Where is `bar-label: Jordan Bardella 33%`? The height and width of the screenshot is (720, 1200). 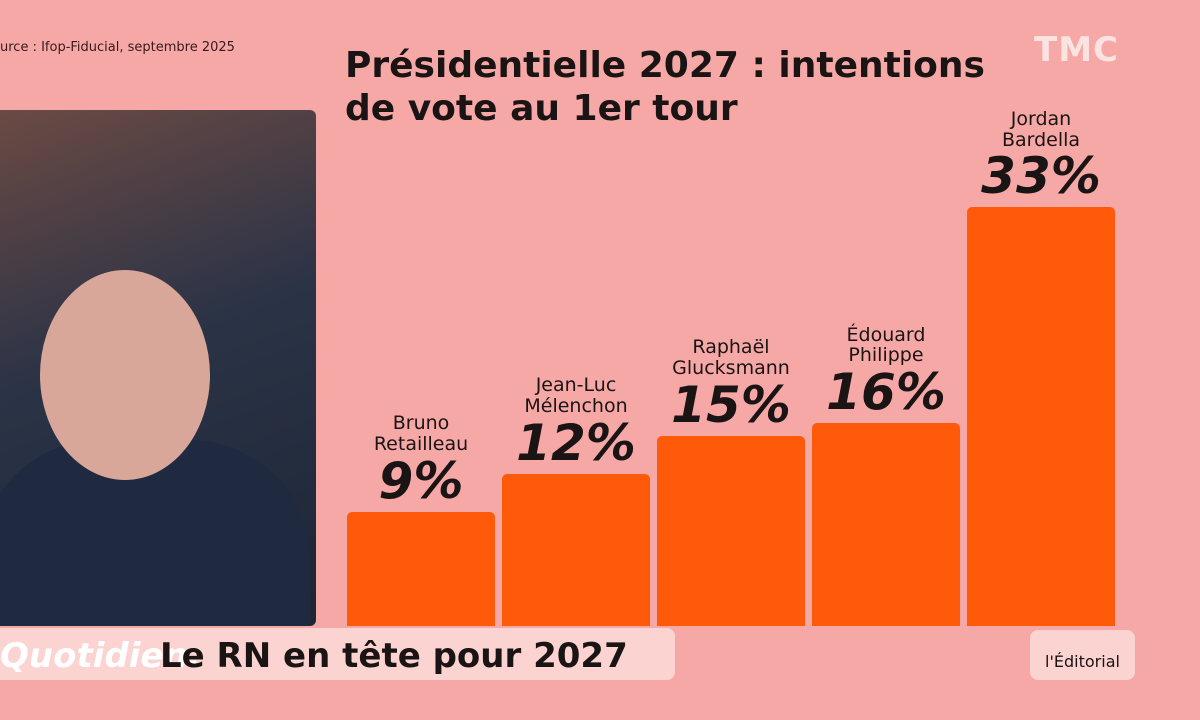
bar-label: Jordan Bardella 33% is located at coordinates (1041, 156).